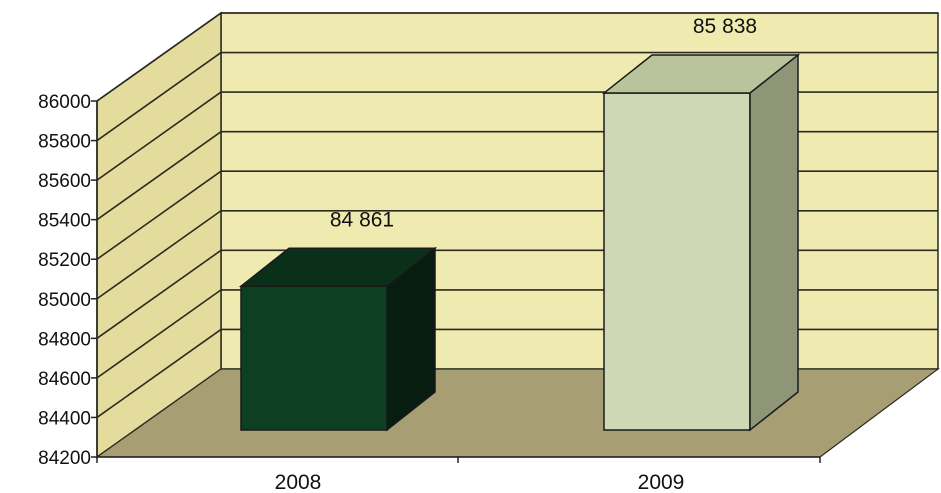  Describe the element at coordinates (298, 482) in the screenshot. I see `x-tick-label: 2008` at that location.